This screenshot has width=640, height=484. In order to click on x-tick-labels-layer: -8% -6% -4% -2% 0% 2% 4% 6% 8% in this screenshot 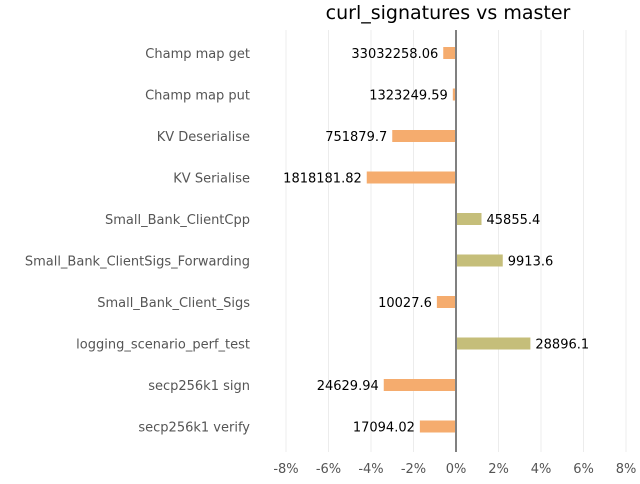, I will do `click(454, 469)`.